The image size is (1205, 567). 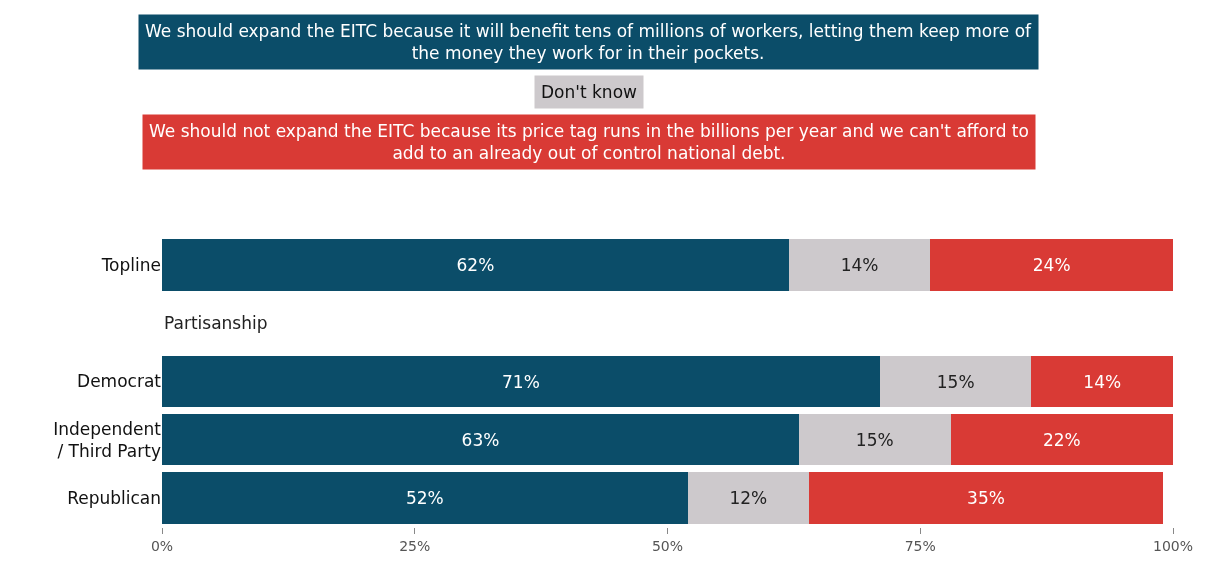 I want to click on annotation: Partisanship, so click(x=216, y=323).